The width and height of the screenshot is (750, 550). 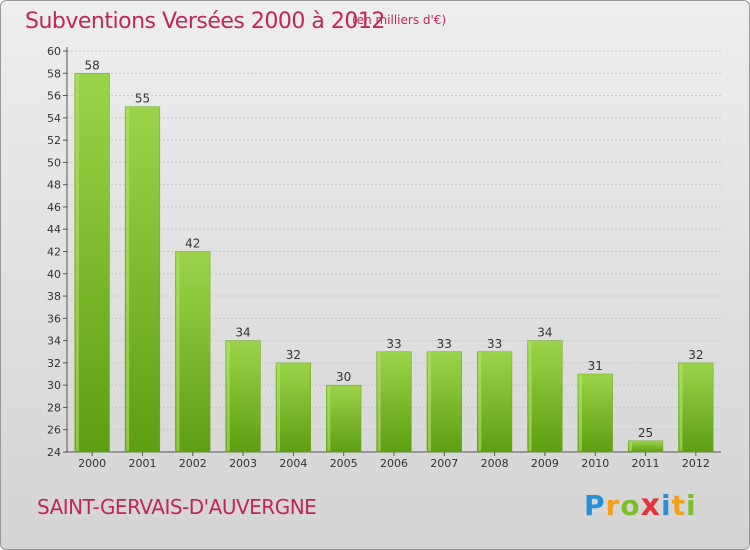 What do you see at coordinates (54, 296) in the screenshot?
I see `y-tick-label: 38` at bounding box center [54, 296].